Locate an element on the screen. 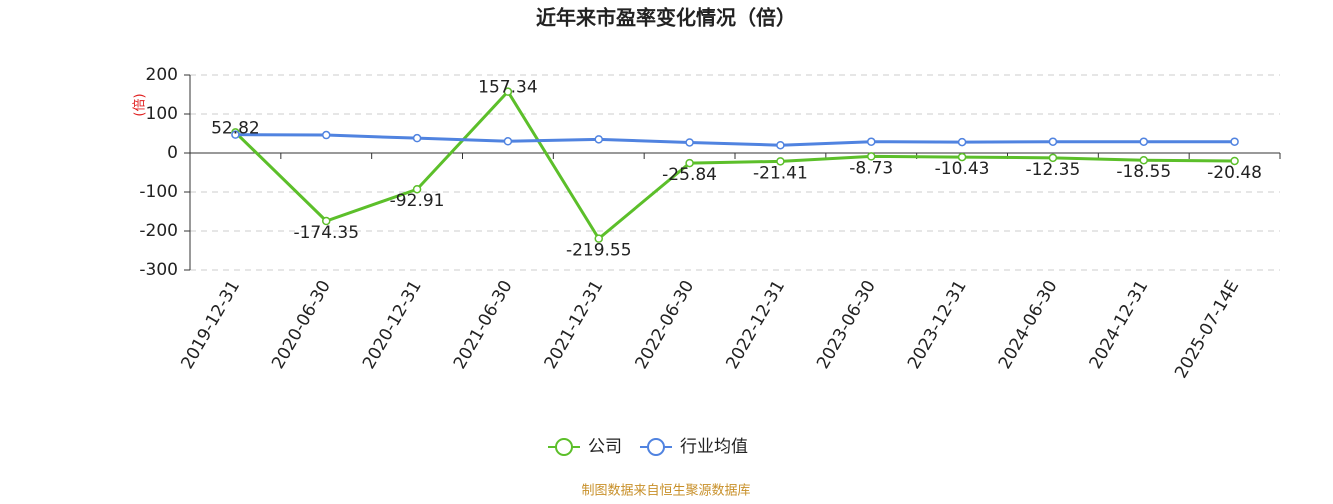  y-tick-label: 100 is located at coordinates (162, 114).